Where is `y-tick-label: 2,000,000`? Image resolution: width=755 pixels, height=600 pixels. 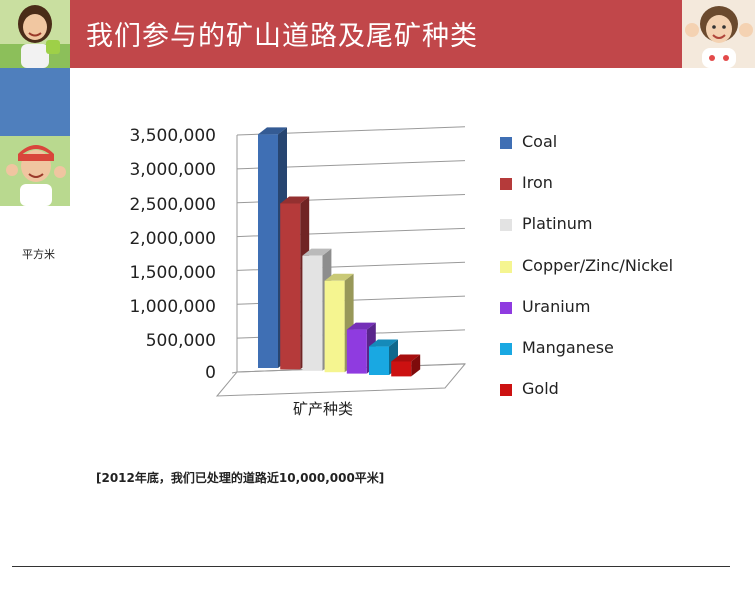
y-tick-label: 2,000,000 is located at coordinates (172, 239).